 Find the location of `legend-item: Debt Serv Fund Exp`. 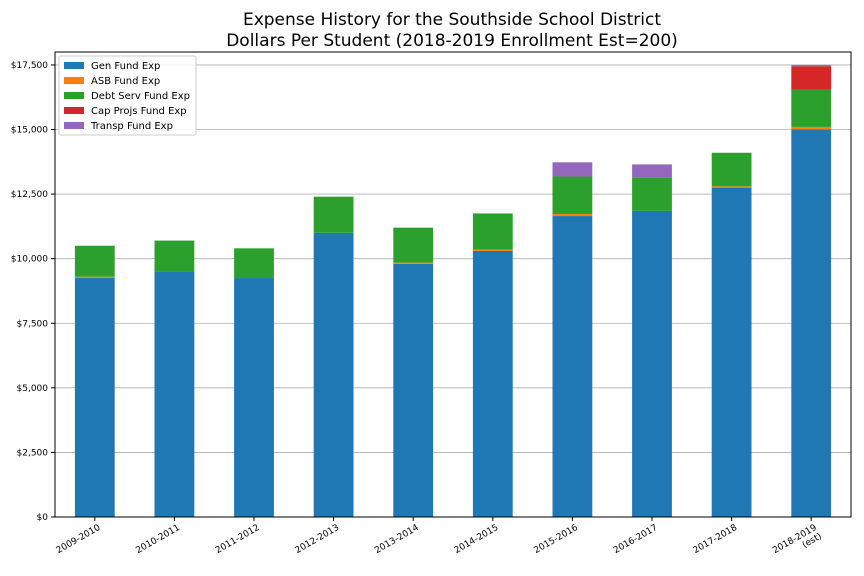

legend-item: Debt Serv Fund Exp is located at coordinates (127, 96).